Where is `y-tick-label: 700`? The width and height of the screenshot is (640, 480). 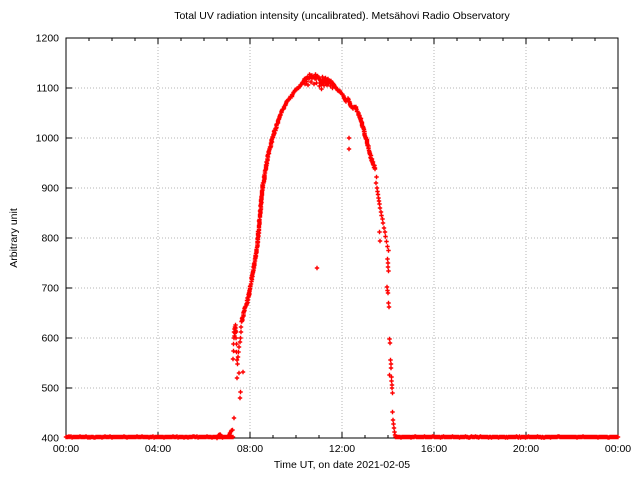
y-tick-label: 700 is located at coordinates (50, 289).